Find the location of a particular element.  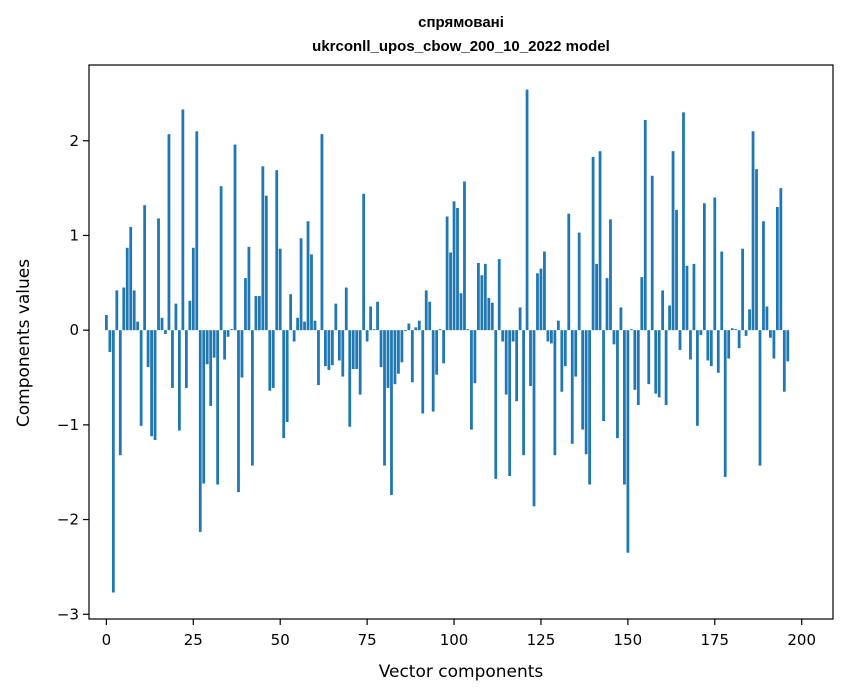

y-tick-label: 2 is located at coordinates (74, 141).